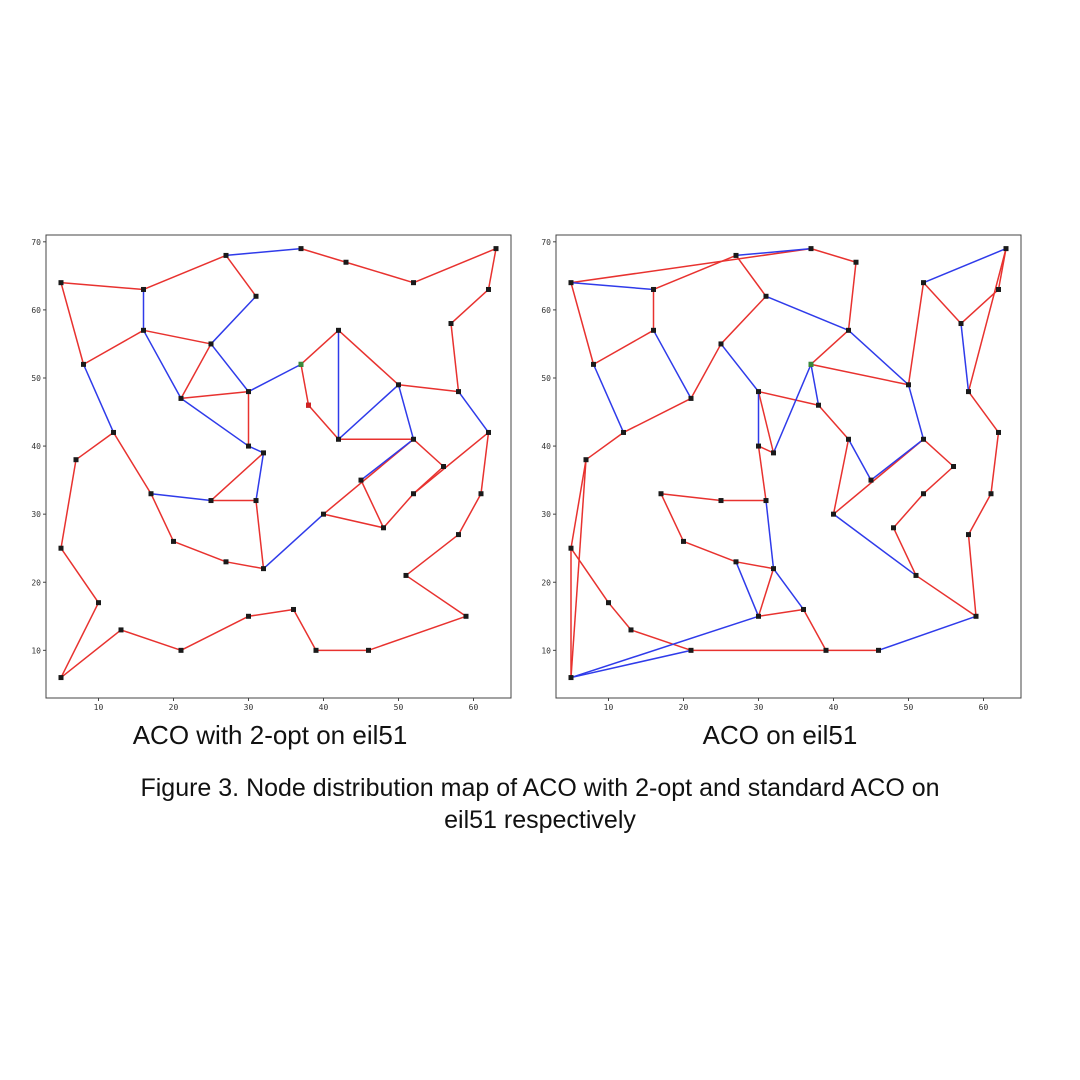 The height and width of the screenshot is (1080, 1080). Describe the element at coordinates (834, 706) in the screenshot. I see `right-xtick-label: 40` at that location.